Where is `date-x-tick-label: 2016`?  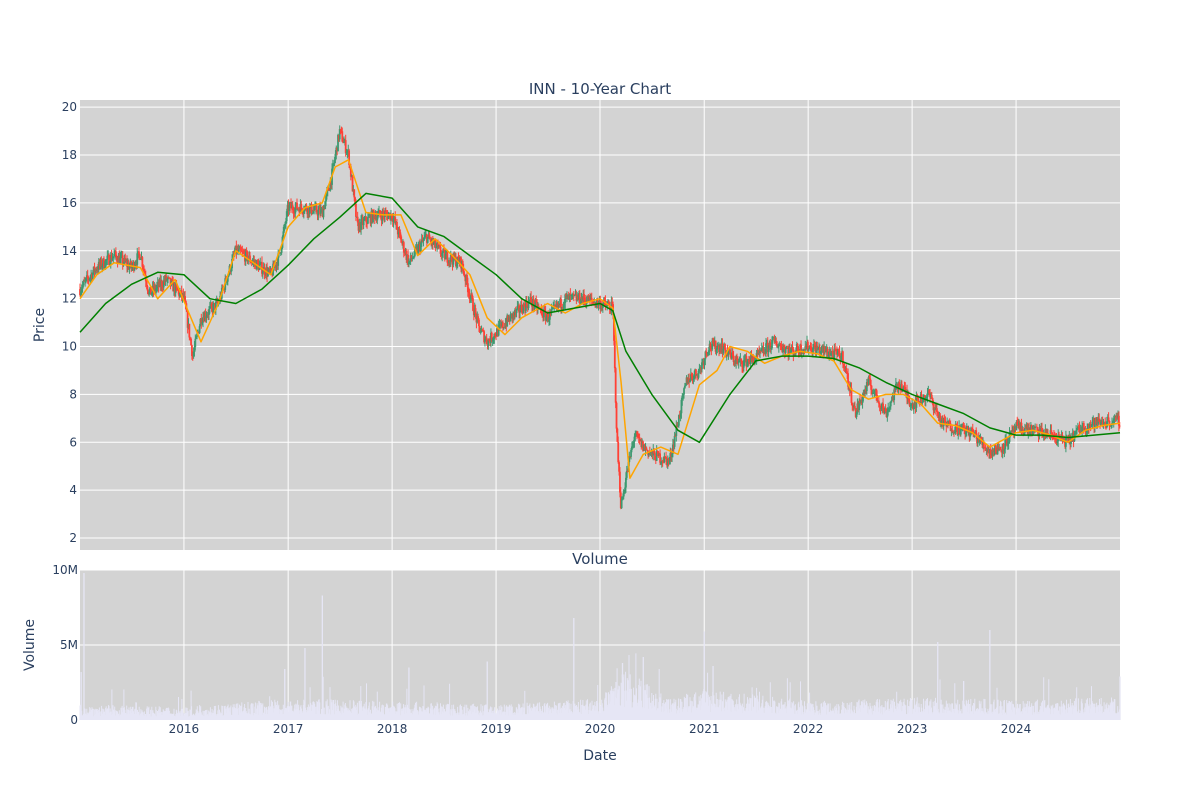 date-x-tick-label: 2016 is located at coordinates (184, 729).